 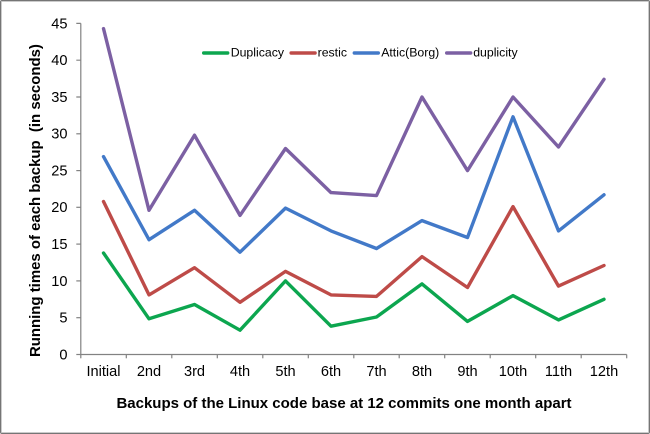 I want to click on svg-text: 5, so click(x=63, y=319).